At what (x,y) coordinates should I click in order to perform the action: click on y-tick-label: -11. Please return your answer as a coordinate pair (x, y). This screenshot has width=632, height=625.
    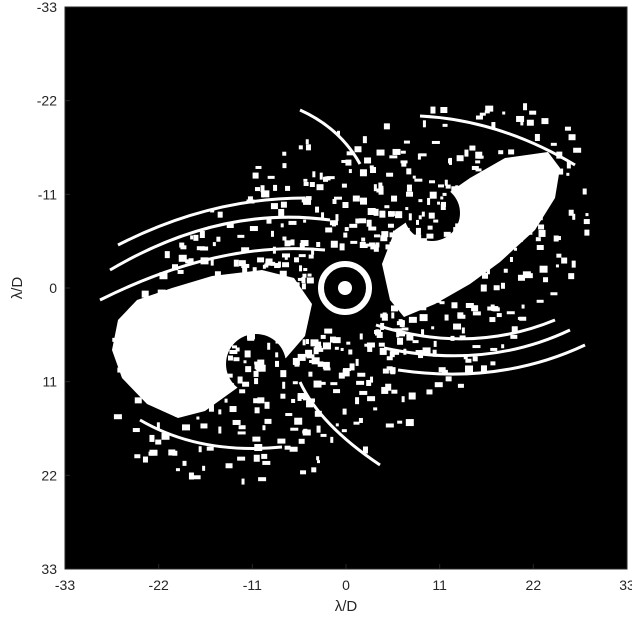
    Looking at the image, I should click on (47, 194).